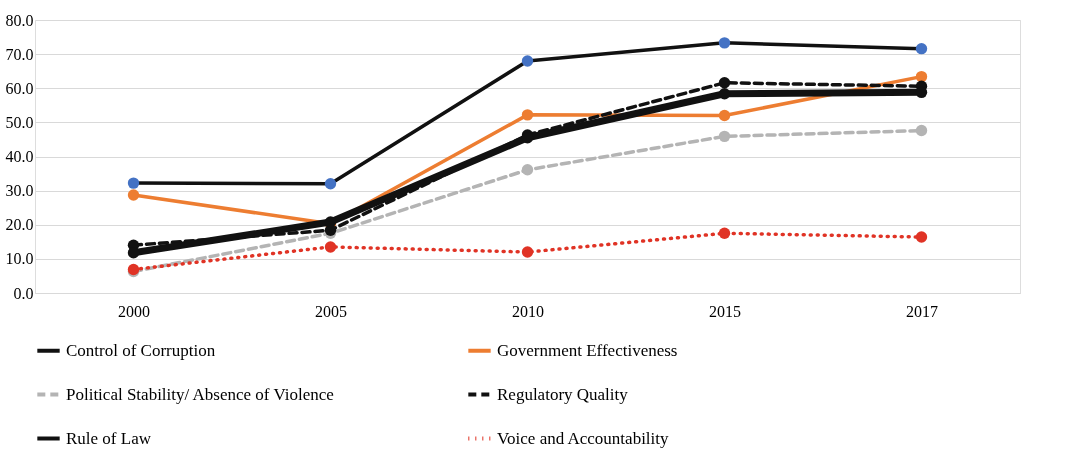  I want to click on legend-label: Voice and Accountability, so click(583, 438).